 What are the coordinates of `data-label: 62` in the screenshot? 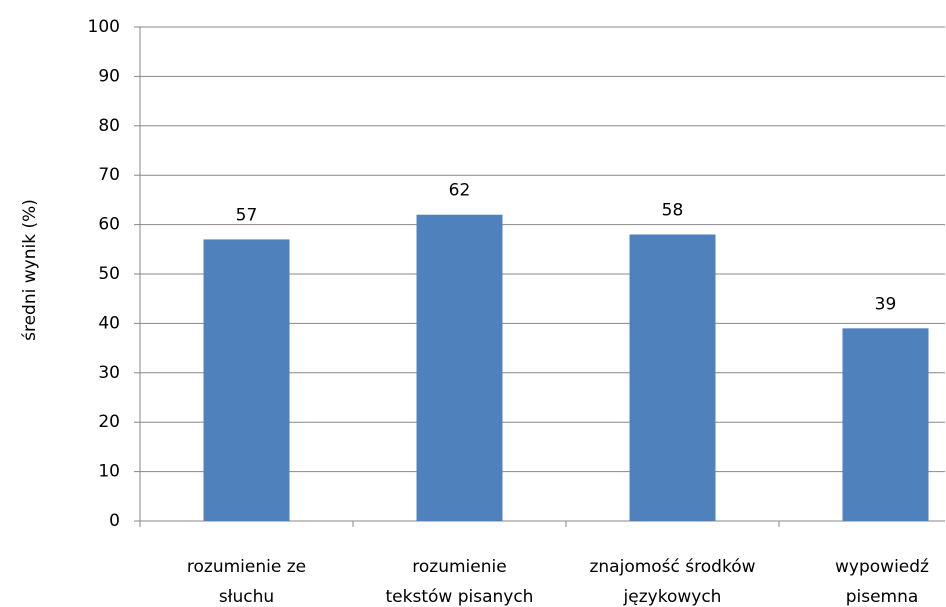 It's located at (460, 191).